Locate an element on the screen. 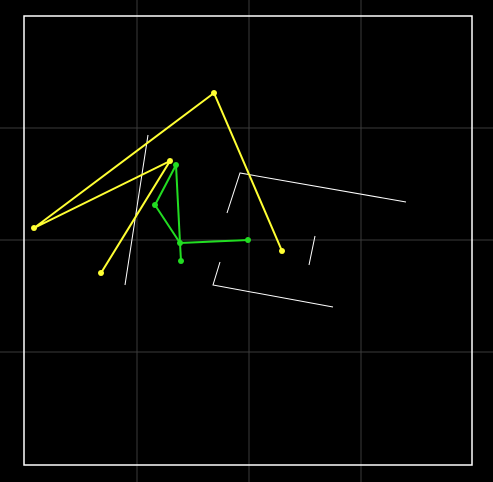  green-path is located at coordinates (201, 213).